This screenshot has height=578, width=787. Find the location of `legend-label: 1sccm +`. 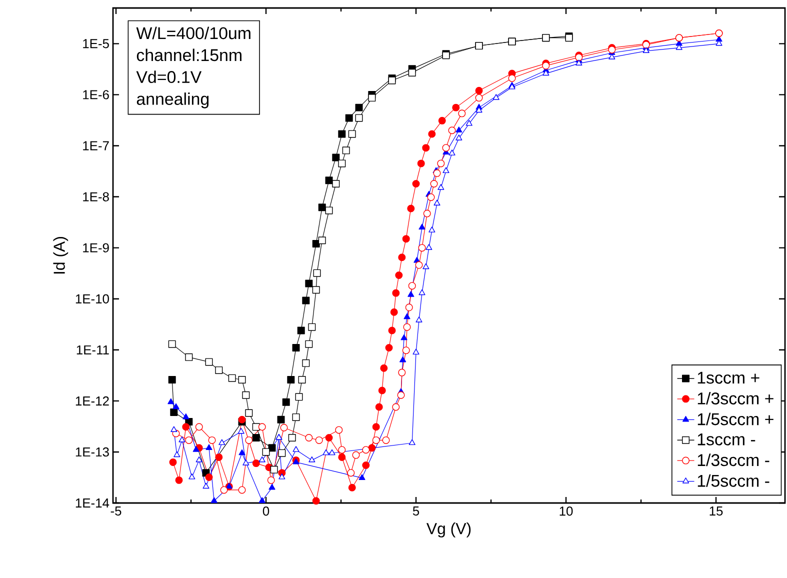

legend-label: 1sccm + is located at coordinates (729, 378).